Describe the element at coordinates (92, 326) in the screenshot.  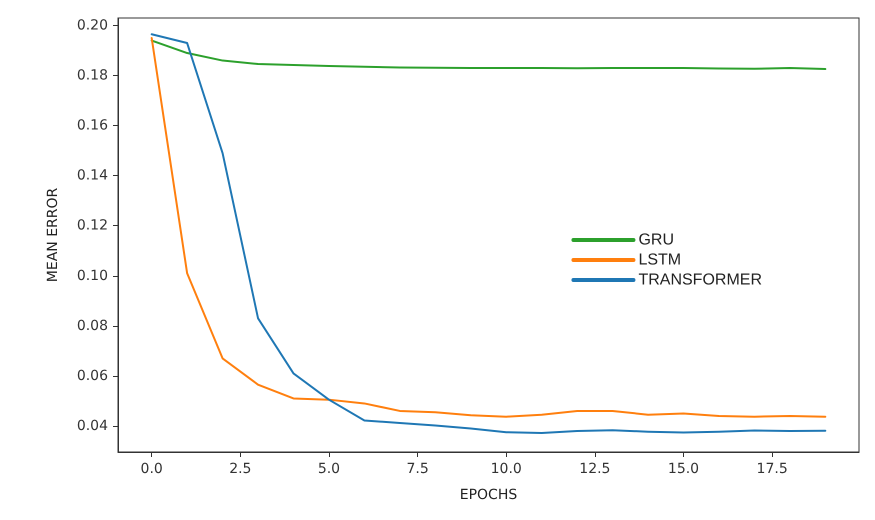
I see `y-tick-label: 0.08` at that location.